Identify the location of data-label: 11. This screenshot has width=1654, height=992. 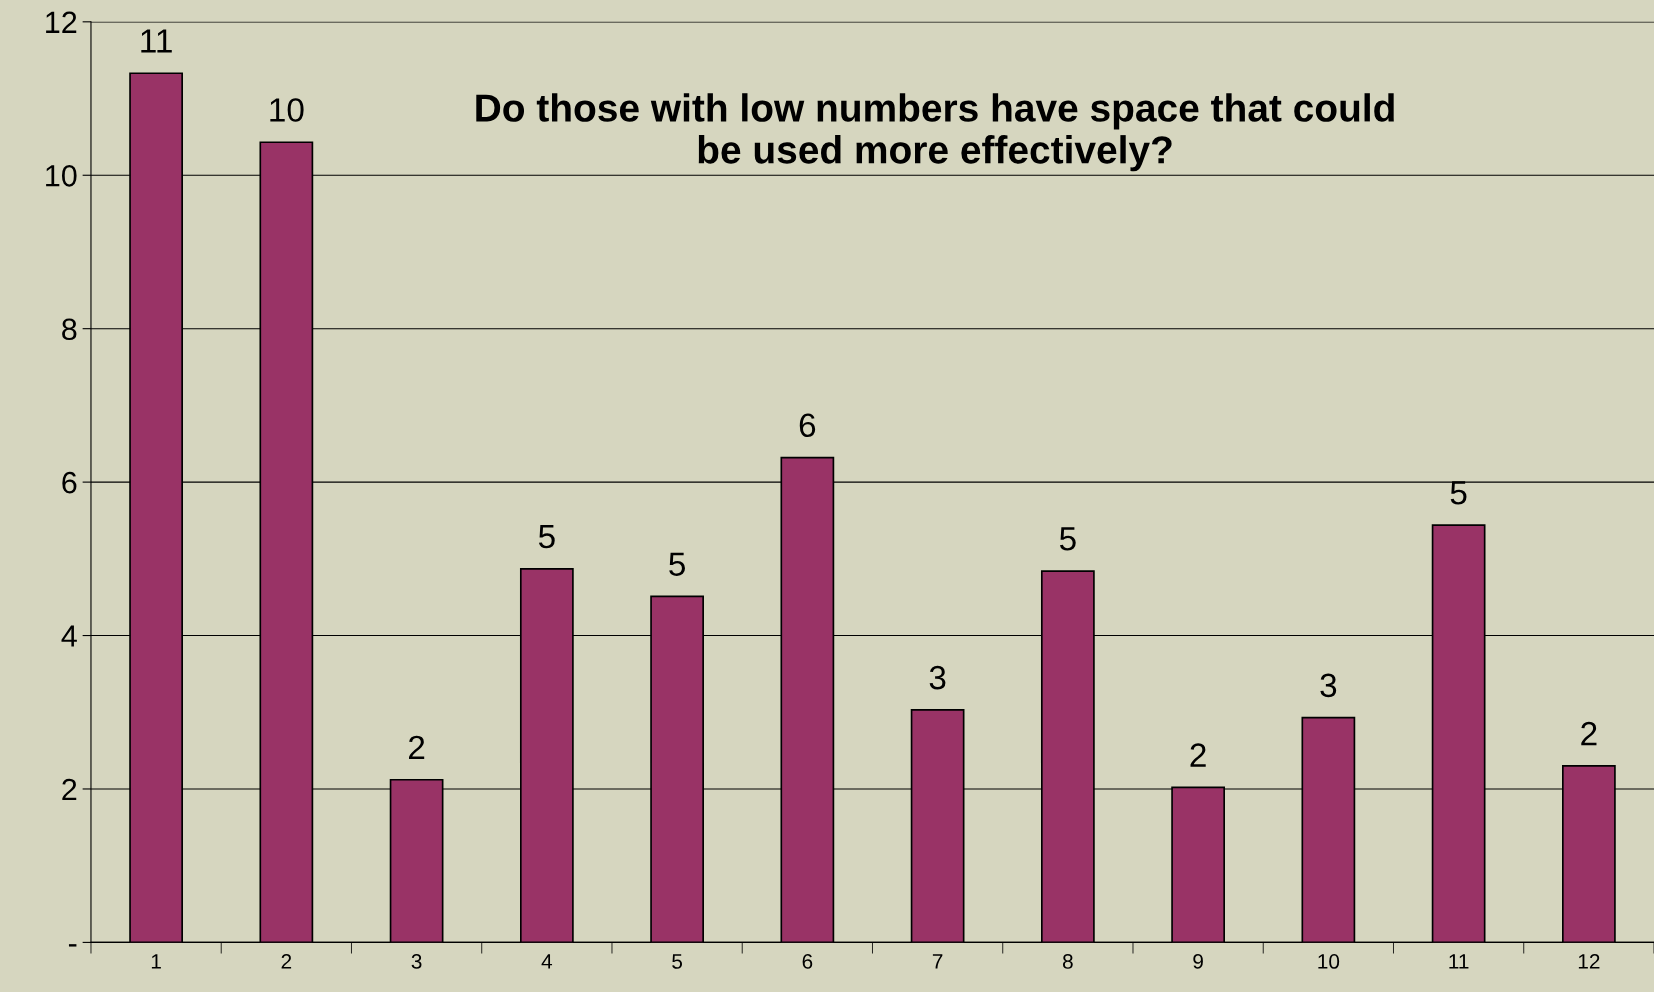
(156, 41).